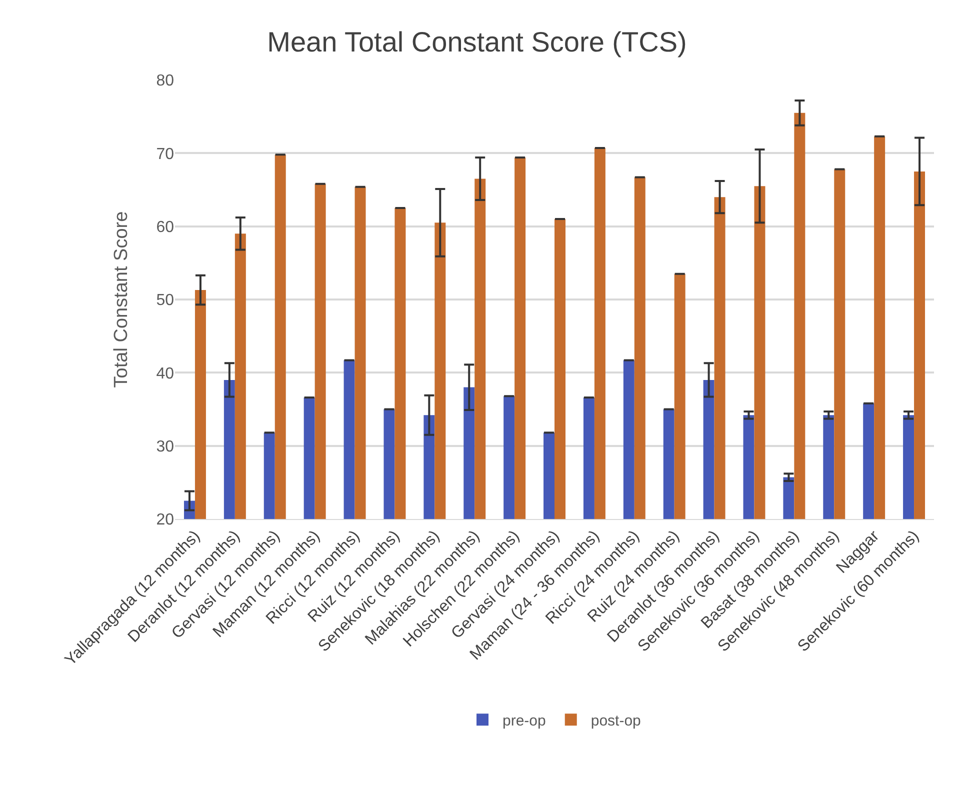 The height and width of the screenshot is (794, 954). Describe the element at coordinates (477, 42) in the screenshot. I see `chart-title: Mean Total Constant Score (TCS)` at that location.